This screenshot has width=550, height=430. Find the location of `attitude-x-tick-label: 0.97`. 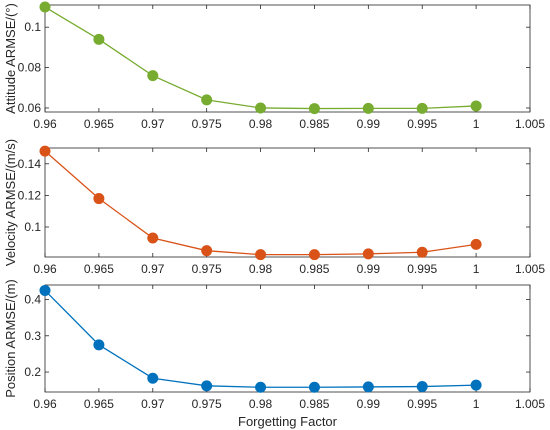

attitude-x-tick-label: 0.97 is located at coordinates (153, 124).